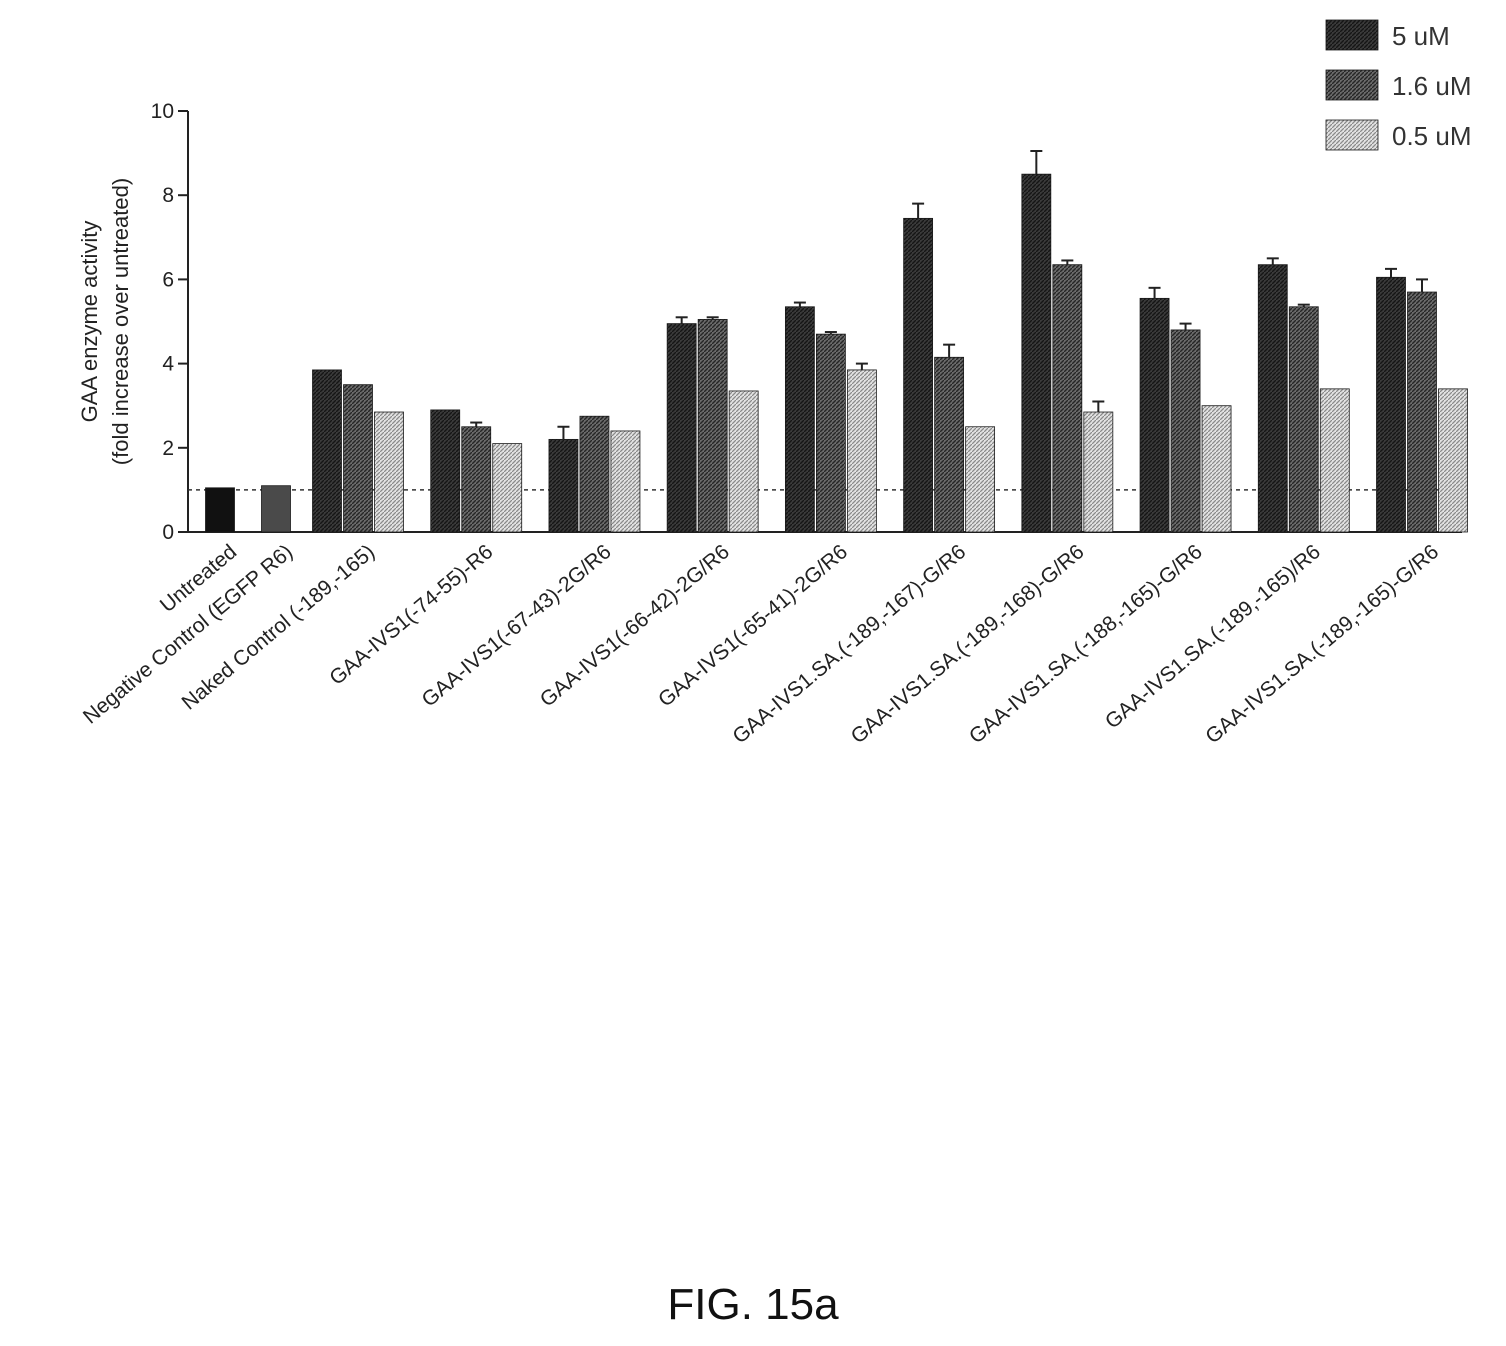  What do you see at coordinates (168, 279) in the screenshot?
I see `y-tick-label: 6` at bounding box center [168, 279].